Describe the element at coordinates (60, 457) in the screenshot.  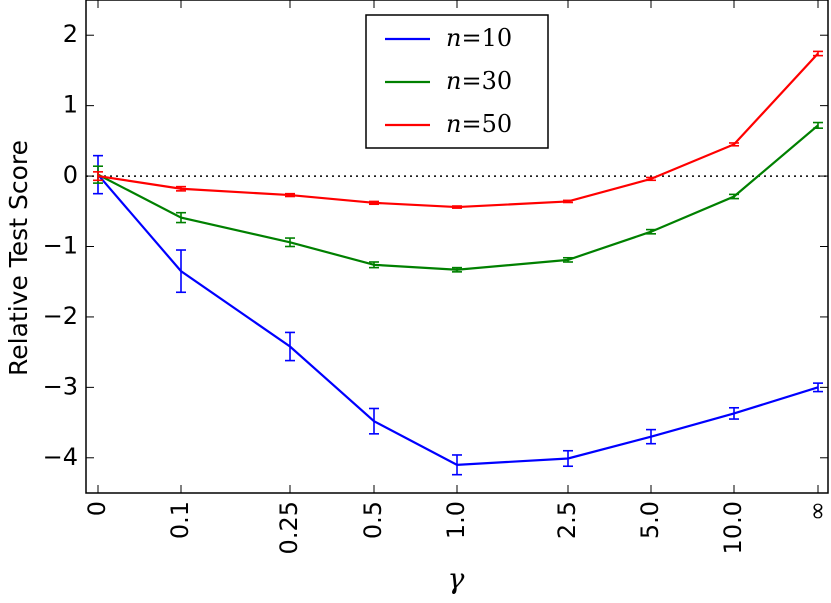
I see `y-tick-label: −4` at that location.